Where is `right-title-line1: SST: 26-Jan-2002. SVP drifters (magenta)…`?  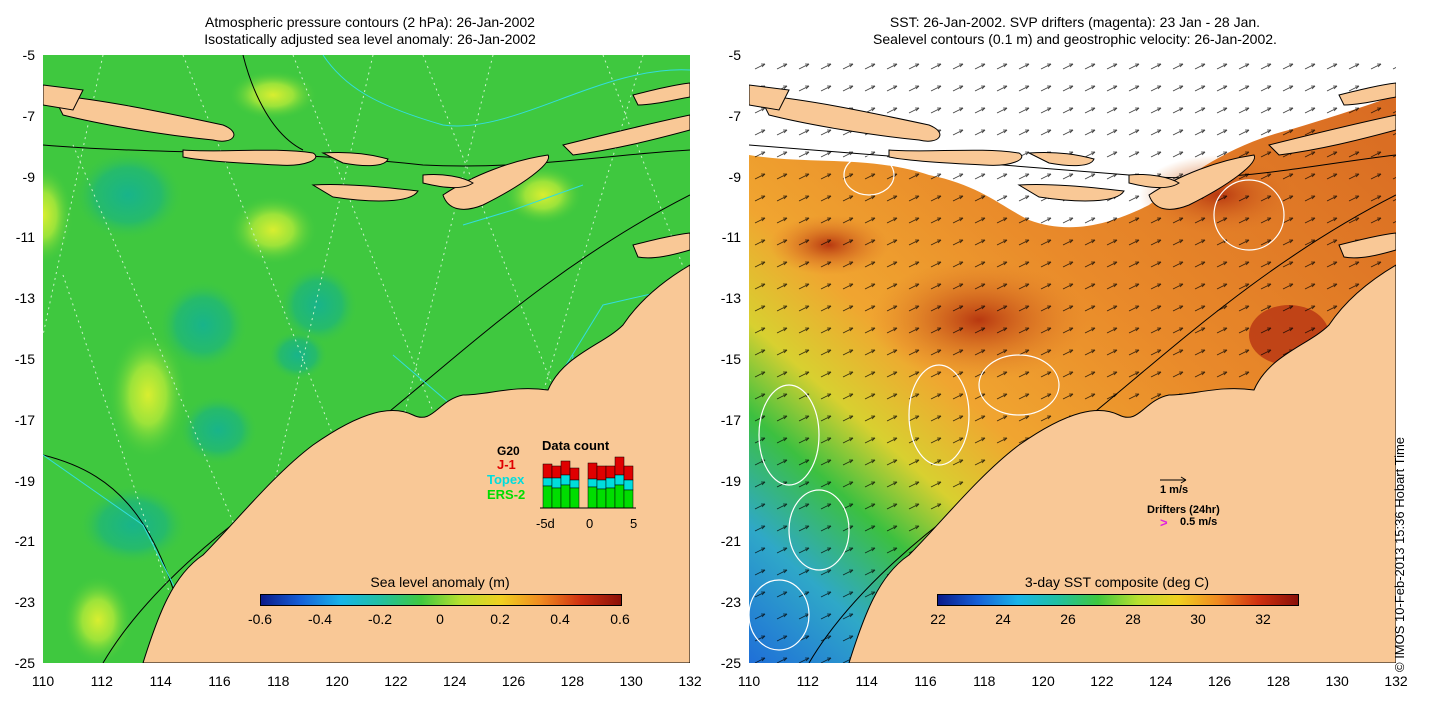
right-title-line1: SST: 26-Jan-2002. SVP drifters (magenta)… is located at coordinates (1075, 22).